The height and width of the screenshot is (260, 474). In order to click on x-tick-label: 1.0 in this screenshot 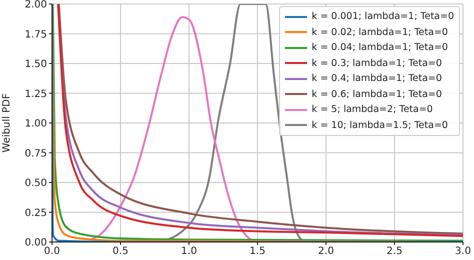, I will do `click(189, 252)`.